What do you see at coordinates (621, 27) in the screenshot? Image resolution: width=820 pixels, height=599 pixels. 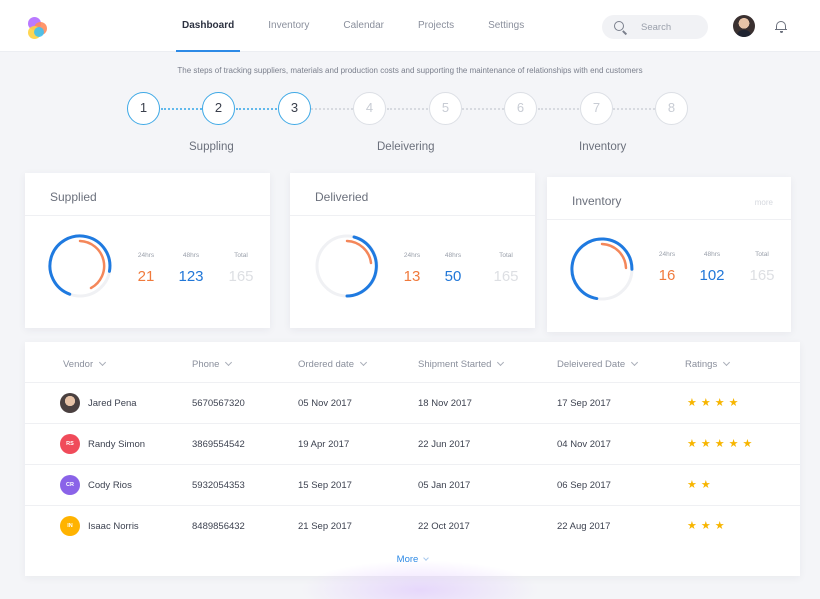 I see `search-icon` at bounding box center [621, 27].